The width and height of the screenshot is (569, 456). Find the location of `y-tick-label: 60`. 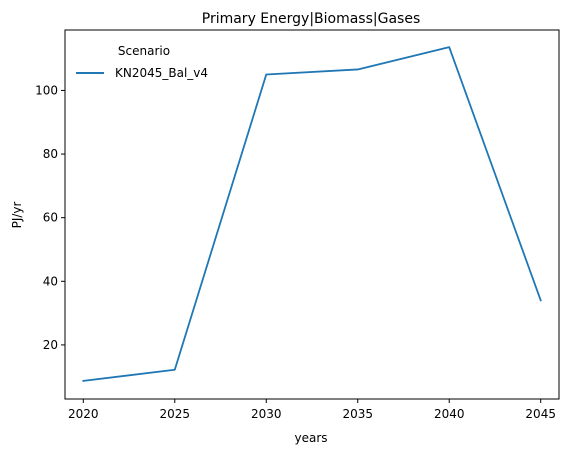

y-tick-label: 60 is located at coordinates (50, 218).